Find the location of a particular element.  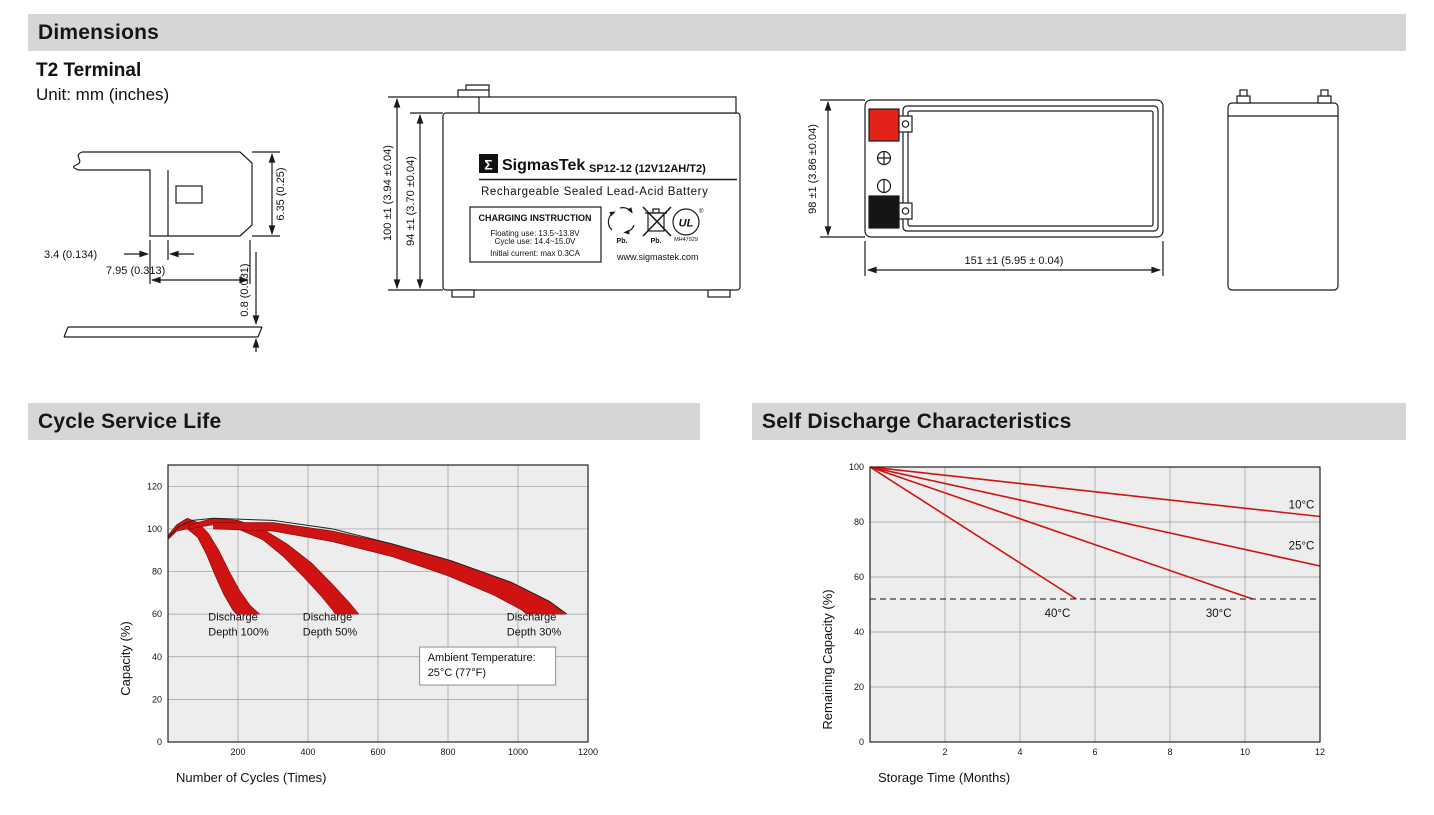

terminal-hole is located at coordinates (189, 194).